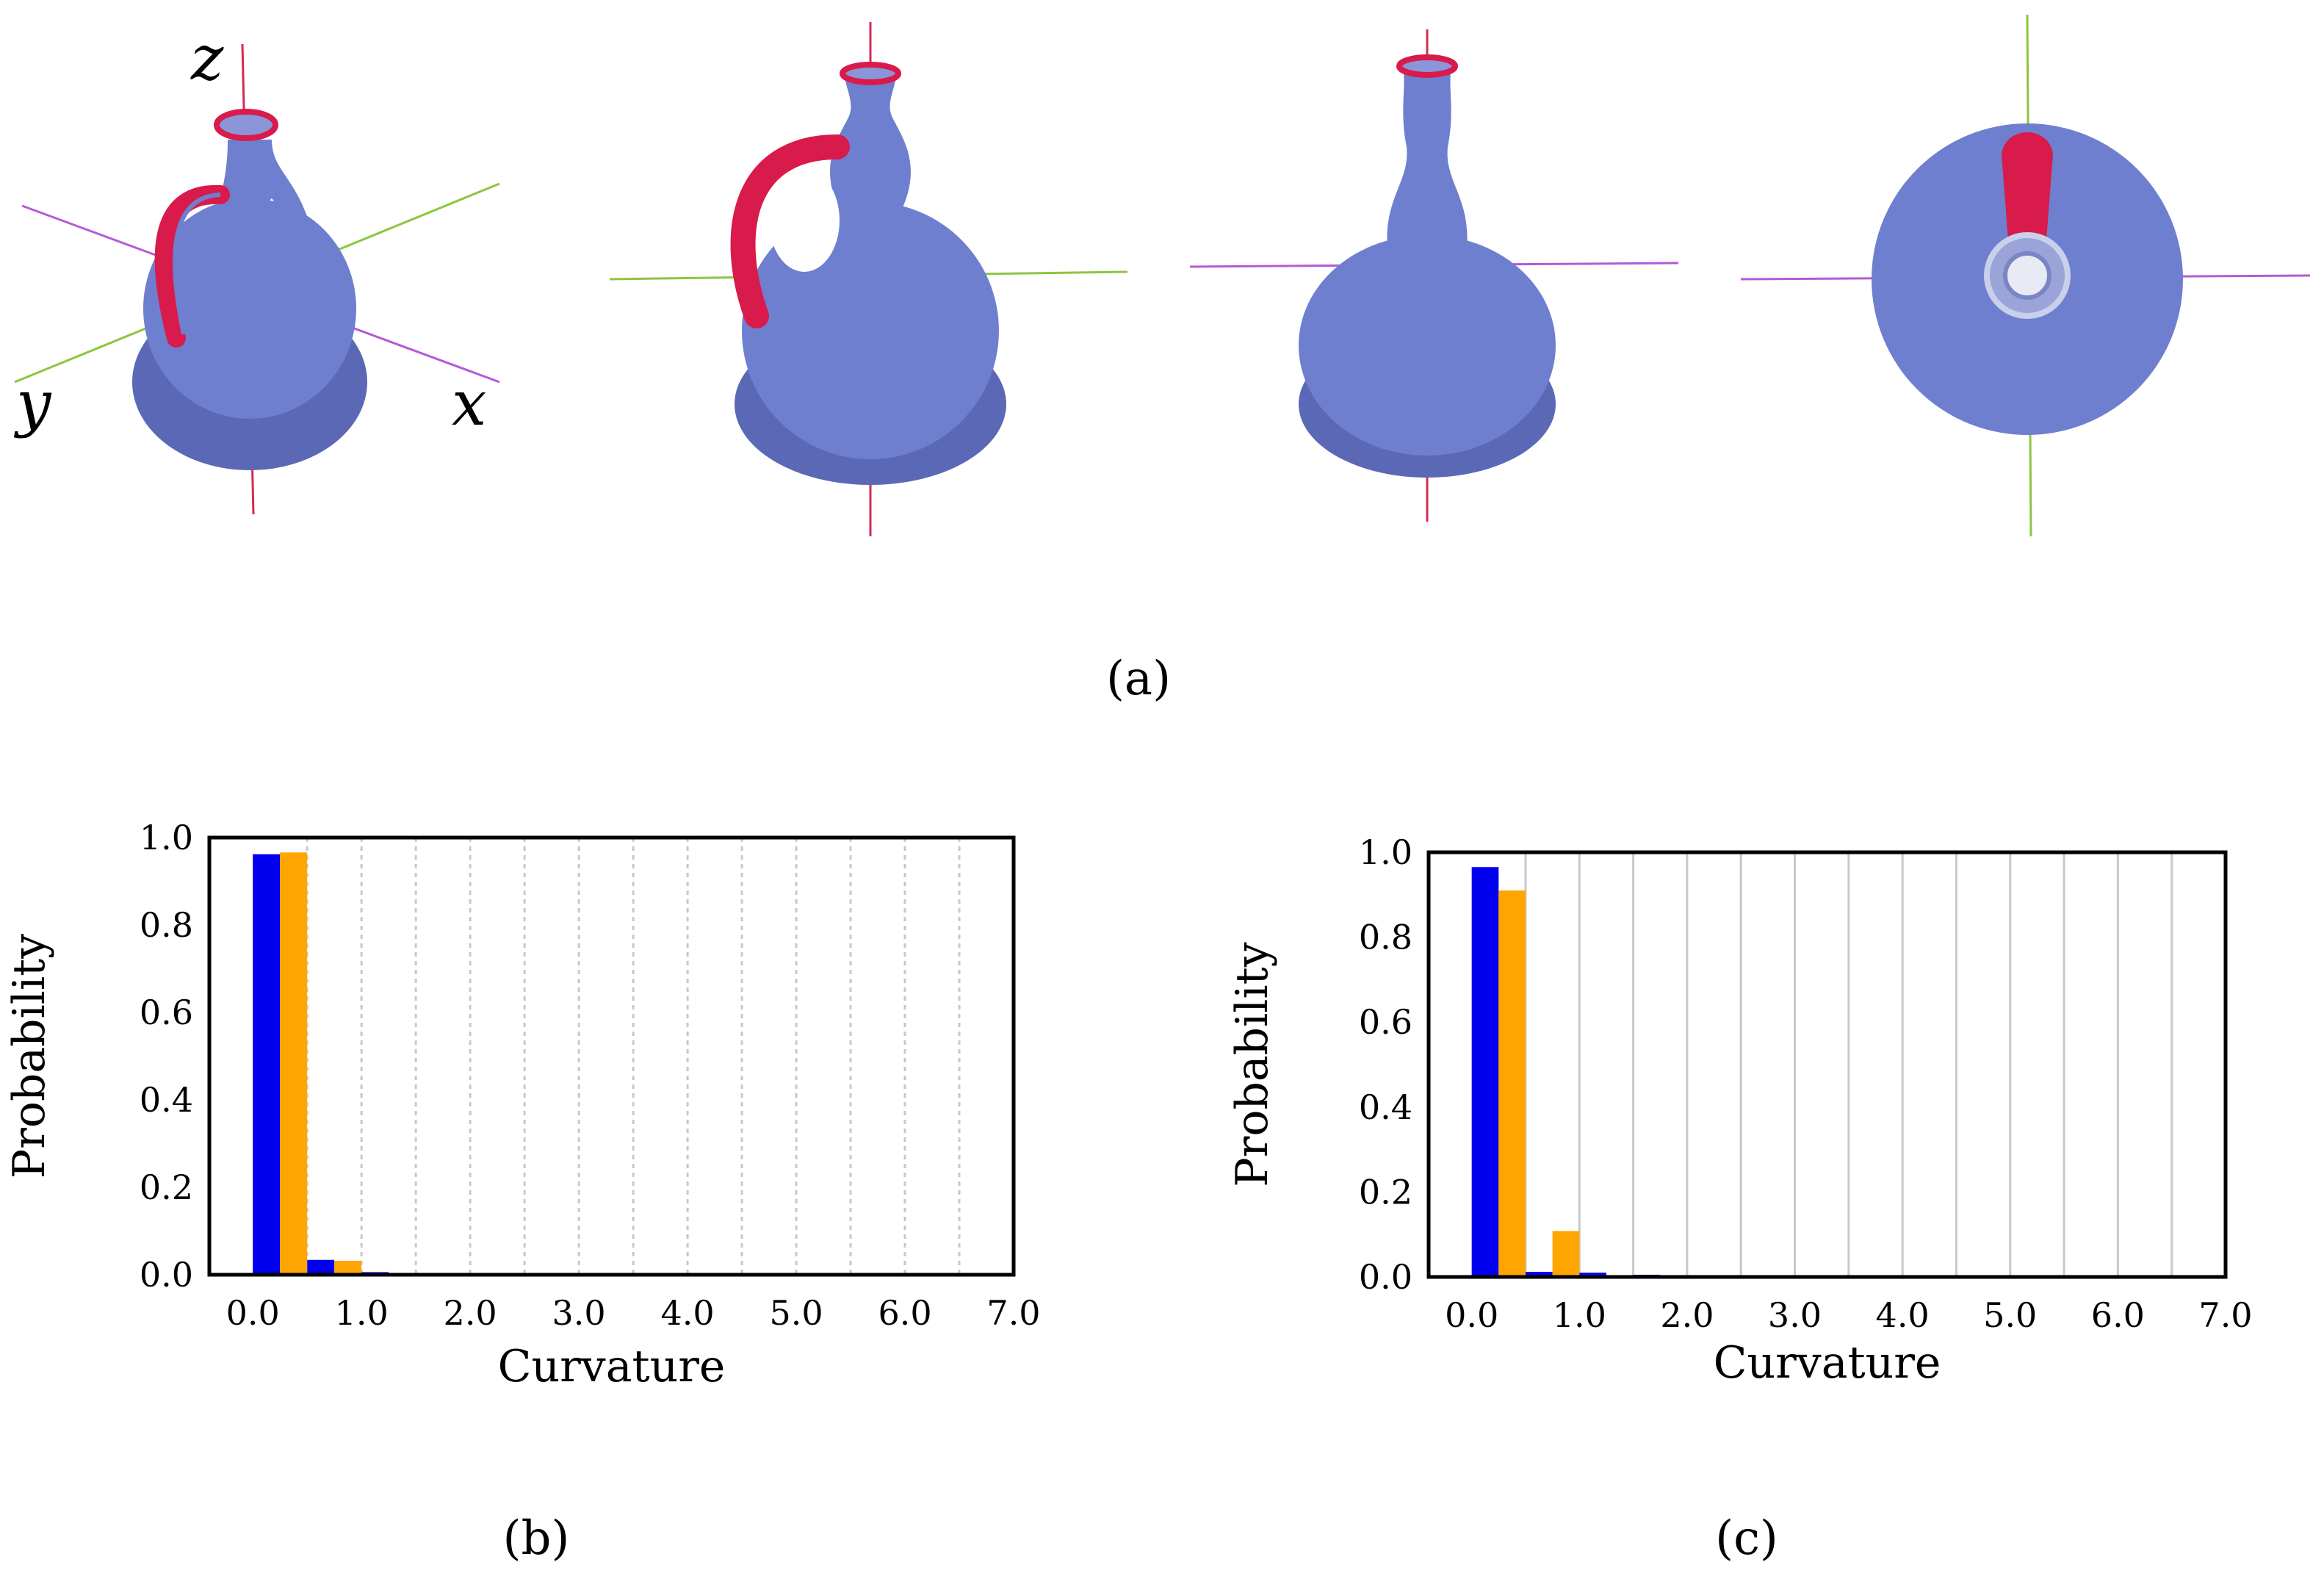 This screenshot has width=2324, height=1587. Describe the element at coordinates (207, 58) in the screenshot. I see `z-axis-label: z` at that location.